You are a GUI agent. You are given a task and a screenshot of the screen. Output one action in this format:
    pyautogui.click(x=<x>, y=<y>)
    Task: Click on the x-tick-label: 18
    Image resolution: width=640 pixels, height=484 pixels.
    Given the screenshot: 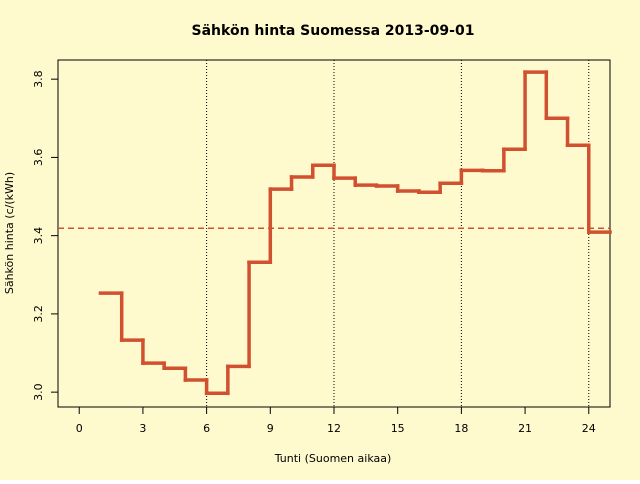 What is the action you would take?
    pyautogui.click(x=461, y=428)
    